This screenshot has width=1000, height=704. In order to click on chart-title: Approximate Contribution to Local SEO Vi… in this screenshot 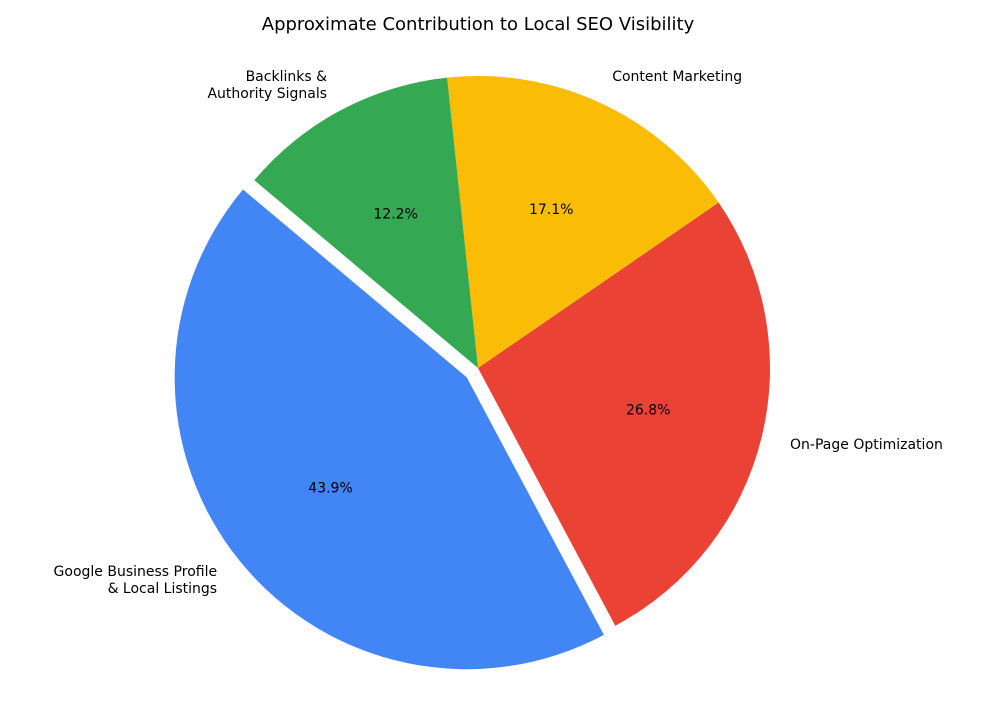, I will do `click(478, 24)`.